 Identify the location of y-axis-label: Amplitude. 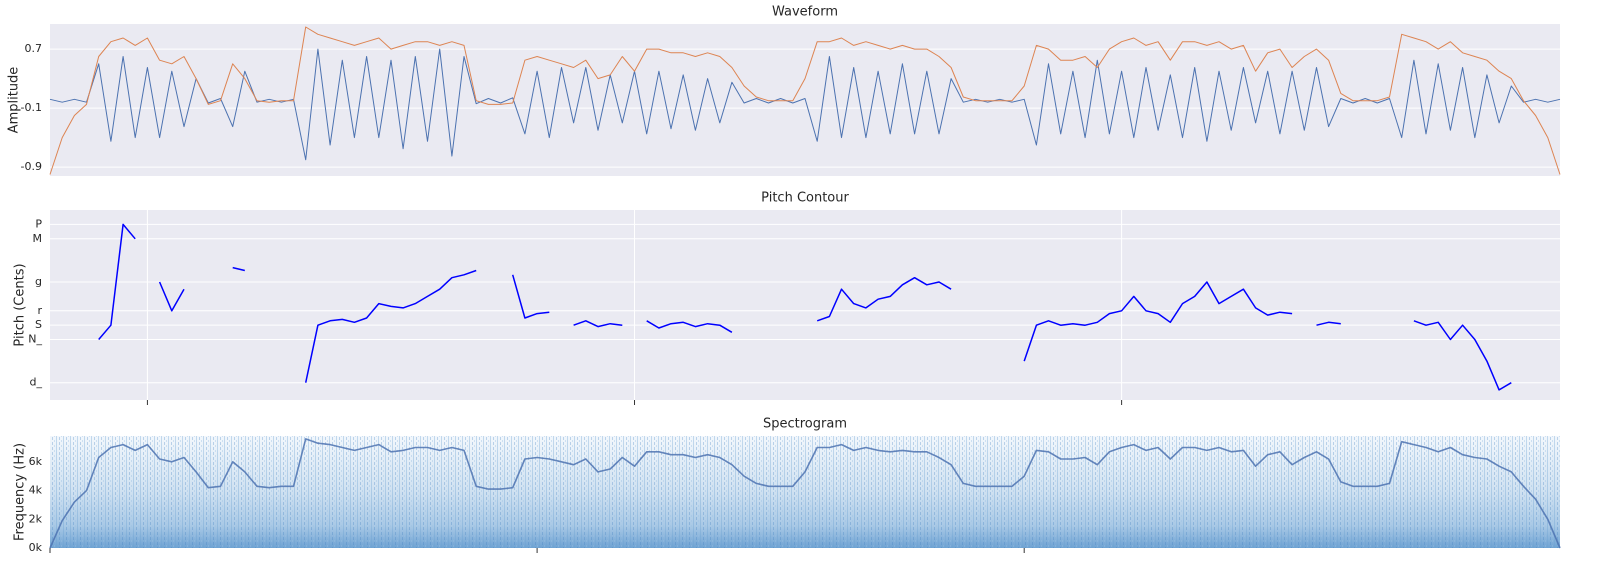
(14, 100).